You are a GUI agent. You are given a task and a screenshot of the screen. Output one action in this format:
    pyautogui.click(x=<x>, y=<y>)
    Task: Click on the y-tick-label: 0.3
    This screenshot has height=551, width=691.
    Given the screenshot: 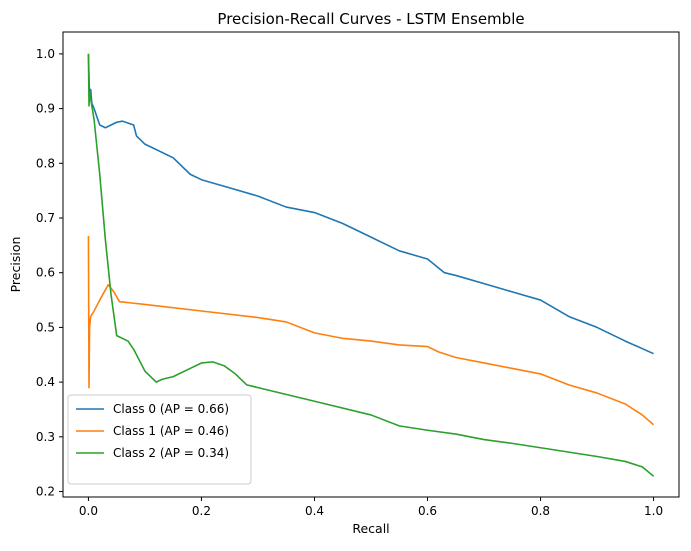 What is the action you would take?
    pyautogui.click(x=45, y=437)
    